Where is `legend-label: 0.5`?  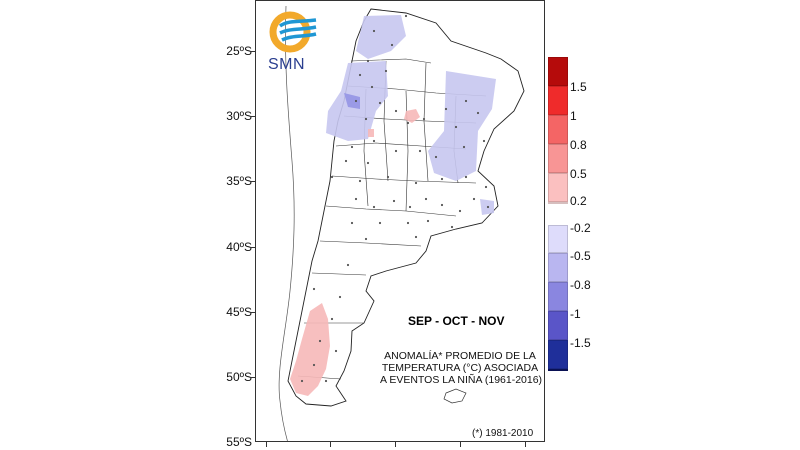
legend-label: 0.5 is located at coordinates (578, 174).